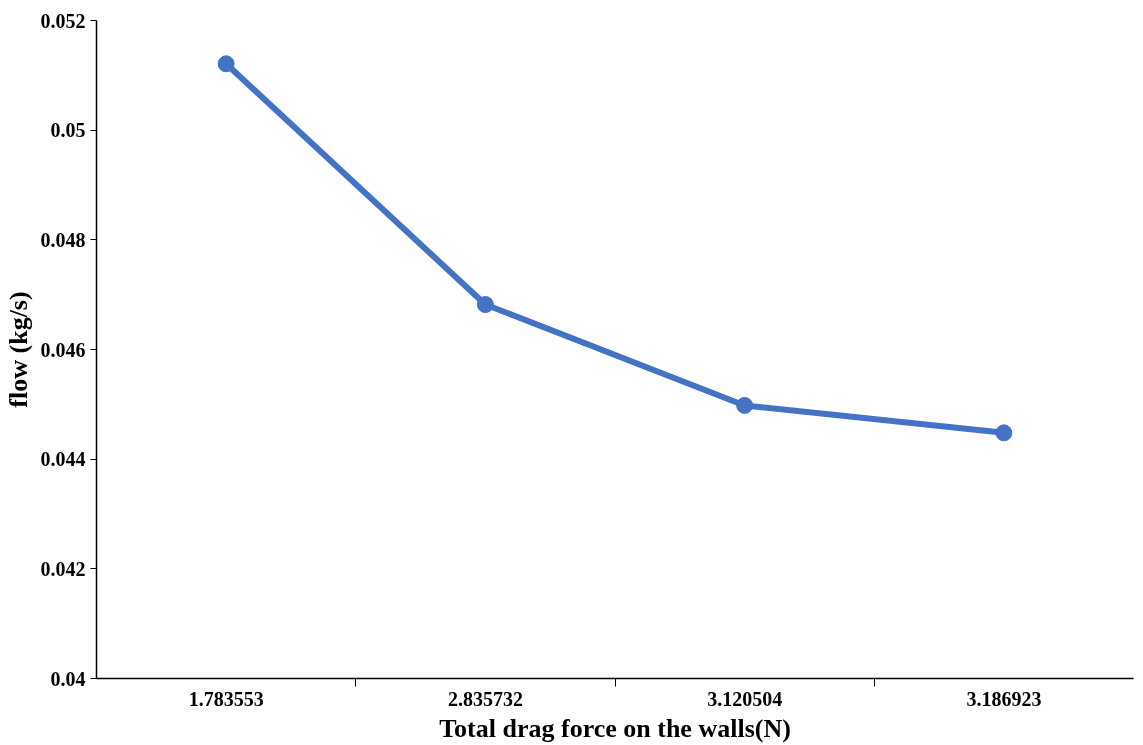 The image size is (1143, 745). What do you see at coordinates (63, 459) in the screenshot?
I see `y-tick-label: 0.044` at bounding box center [63, 459].